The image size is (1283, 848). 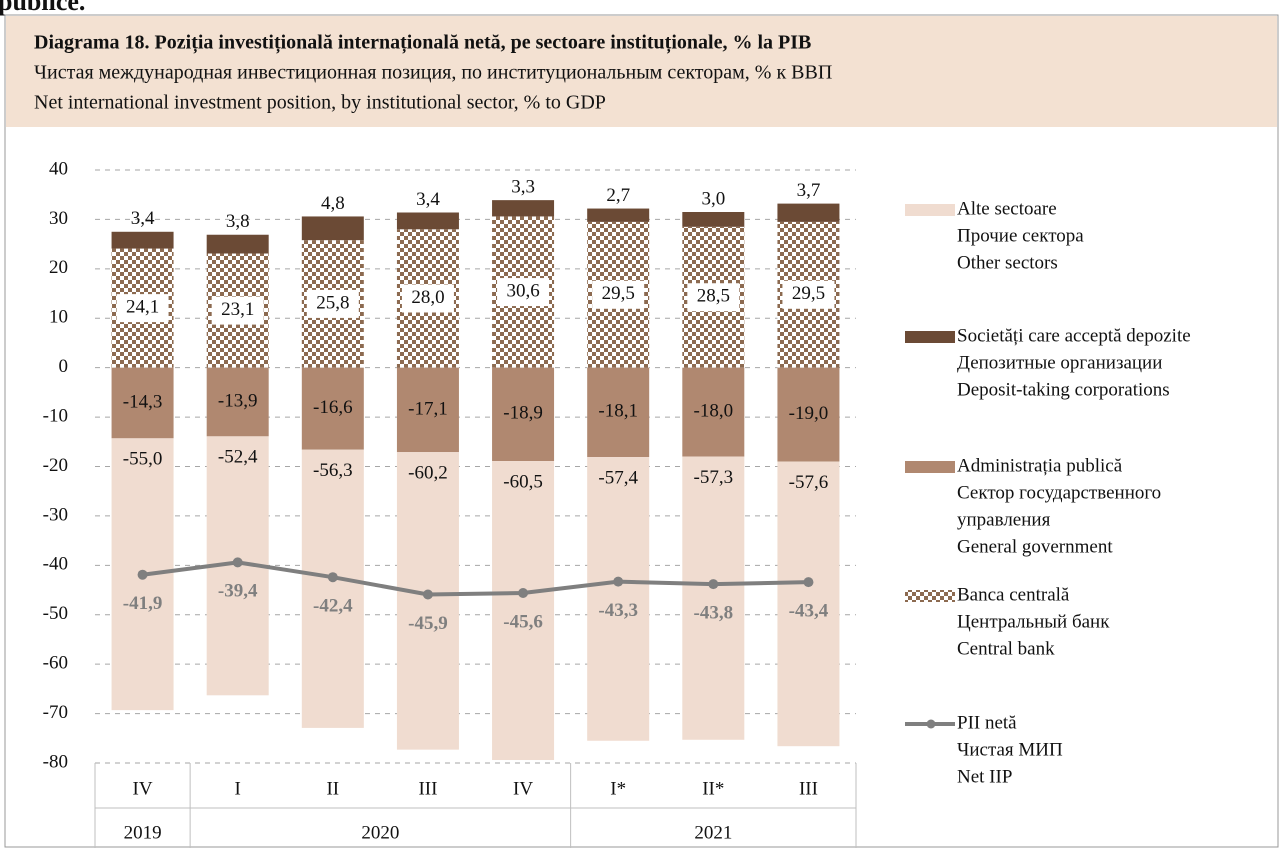 What do you see at coordinates (1007, 208) in the screenshot?
I see `legend-label: Alte sectoare` at bounding box center [1007, 208].